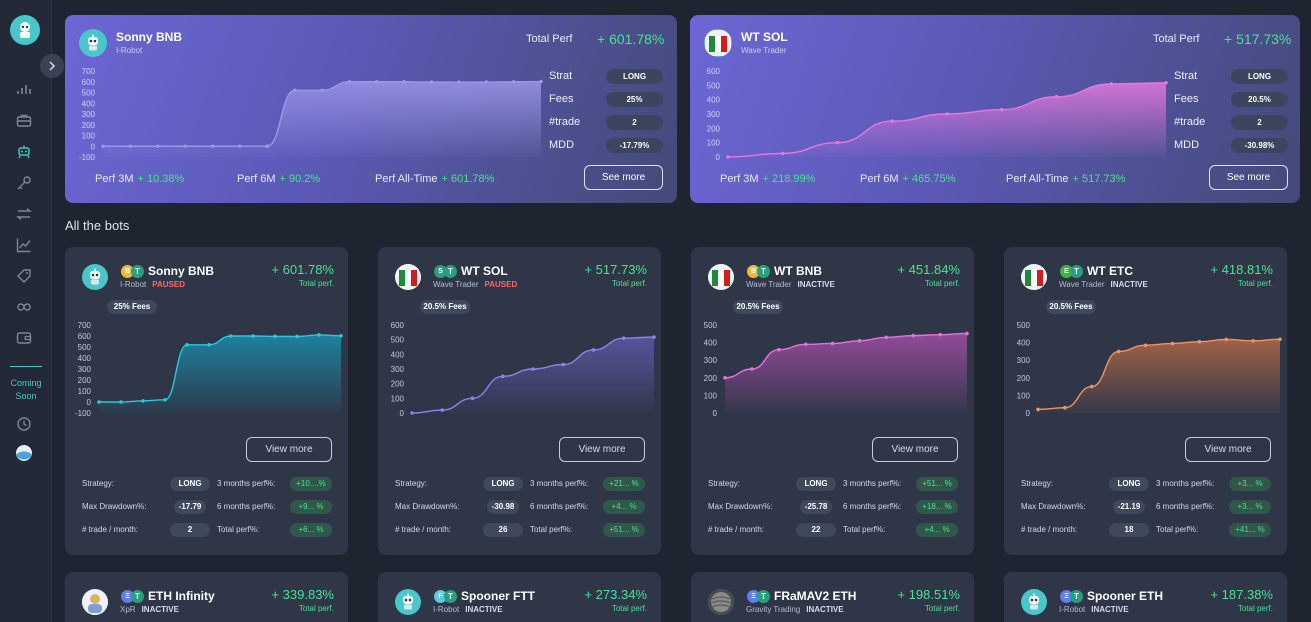 This screenshot has width=1311, height=622. What do you see at coordinates (24, 276) in the screenshot?
I see `tag-icon` at bounding box center [24, 276].